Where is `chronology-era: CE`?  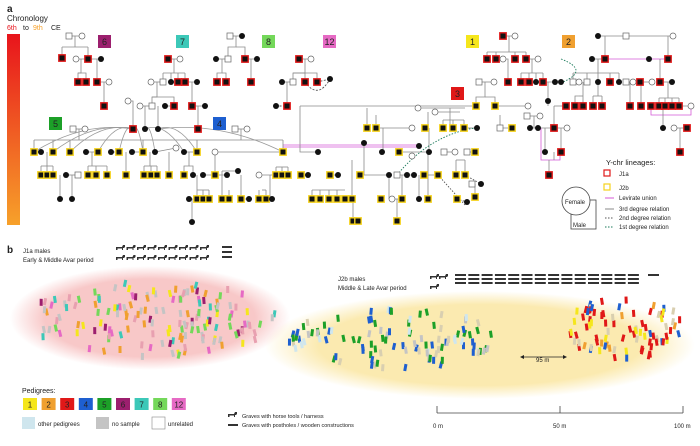 chronology-era: CE is located at coordinates (56, 28).